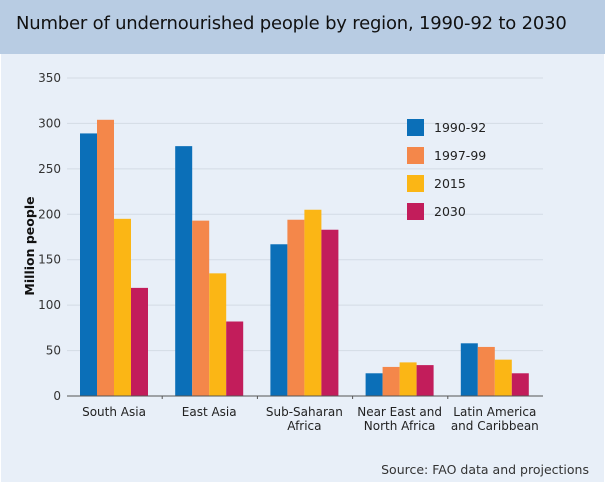 This screenshot has height=483, width=605. What do you see at coordinates (450, 211) in the screenshot?
I see `legend-label: 2030` at bounding box center [450, 211].